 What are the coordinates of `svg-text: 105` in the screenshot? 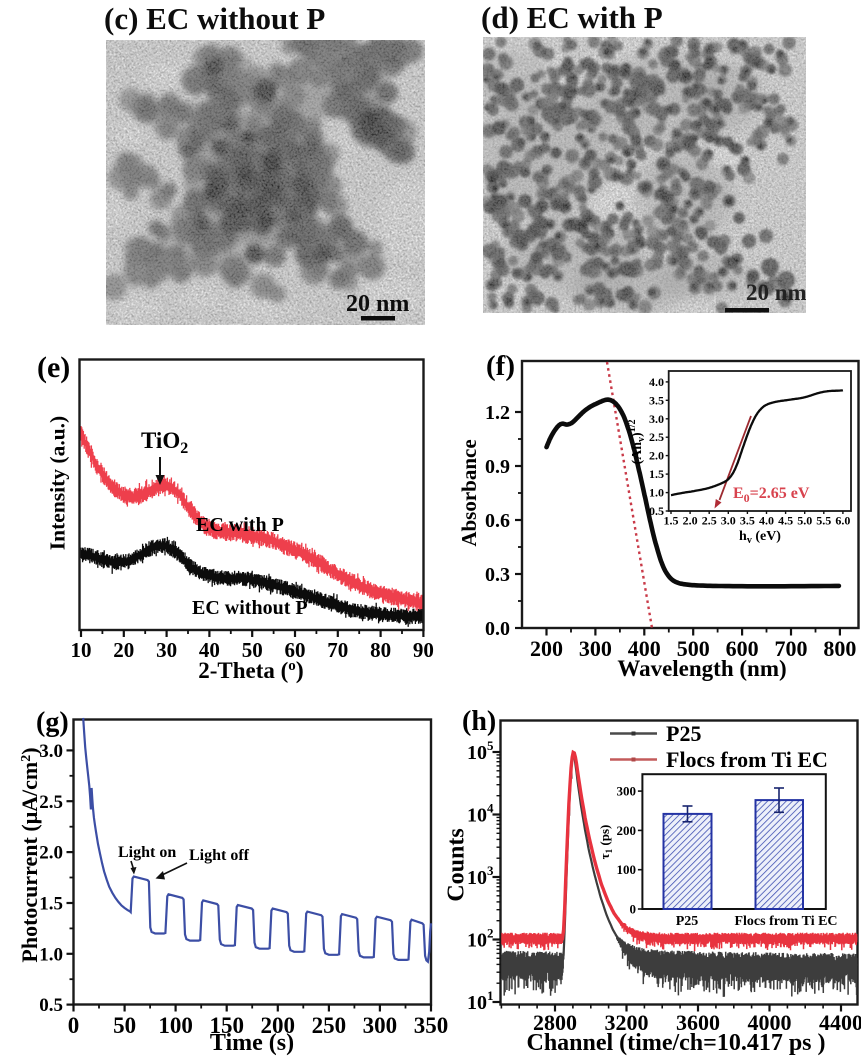 It's located at (480, 751).